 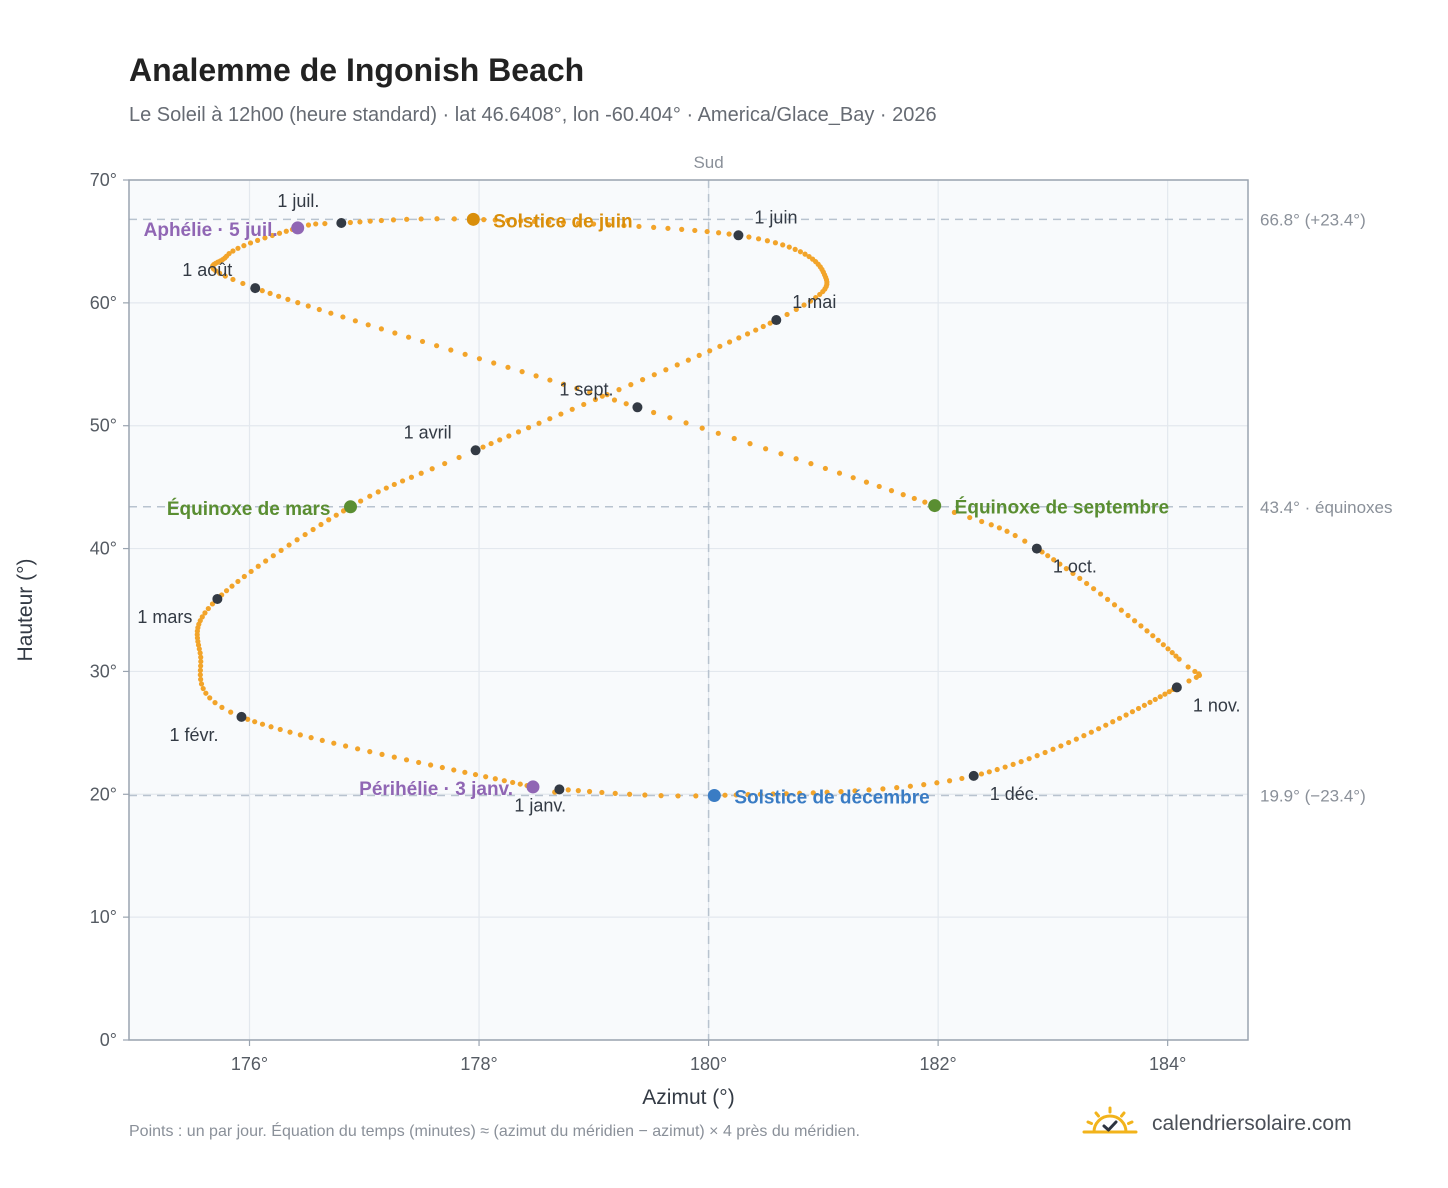 I want to click on month-marker-label: 1 déc., so click(x=1014, y=794).